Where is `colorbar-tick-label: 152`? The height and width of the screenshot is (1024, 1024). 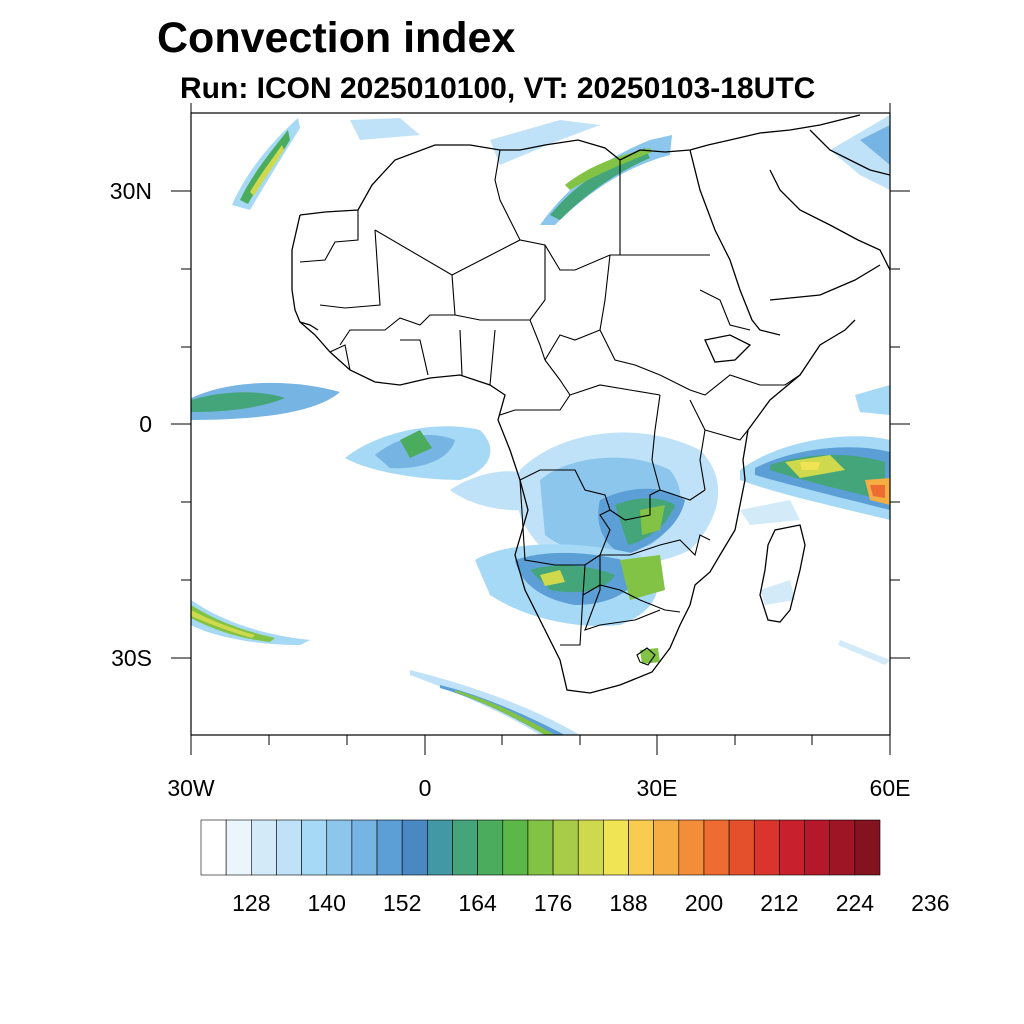 colorbar-tick-label: 152 is located at coordinates (402, 903).